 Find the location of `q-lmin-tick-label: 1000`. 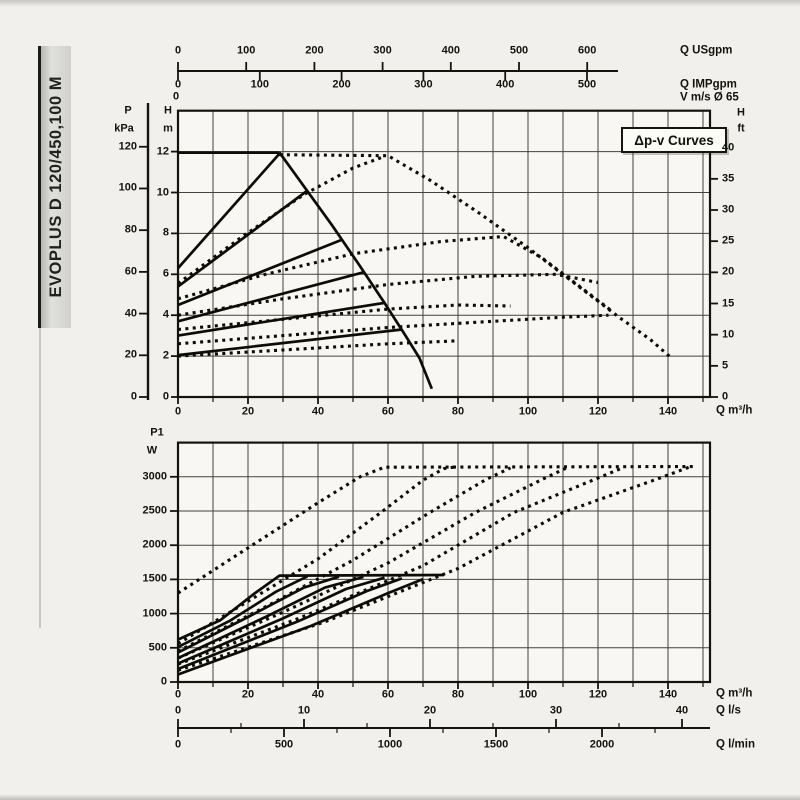

q-lmin-tick-label: 1000 is located at coordinates (390, 744).